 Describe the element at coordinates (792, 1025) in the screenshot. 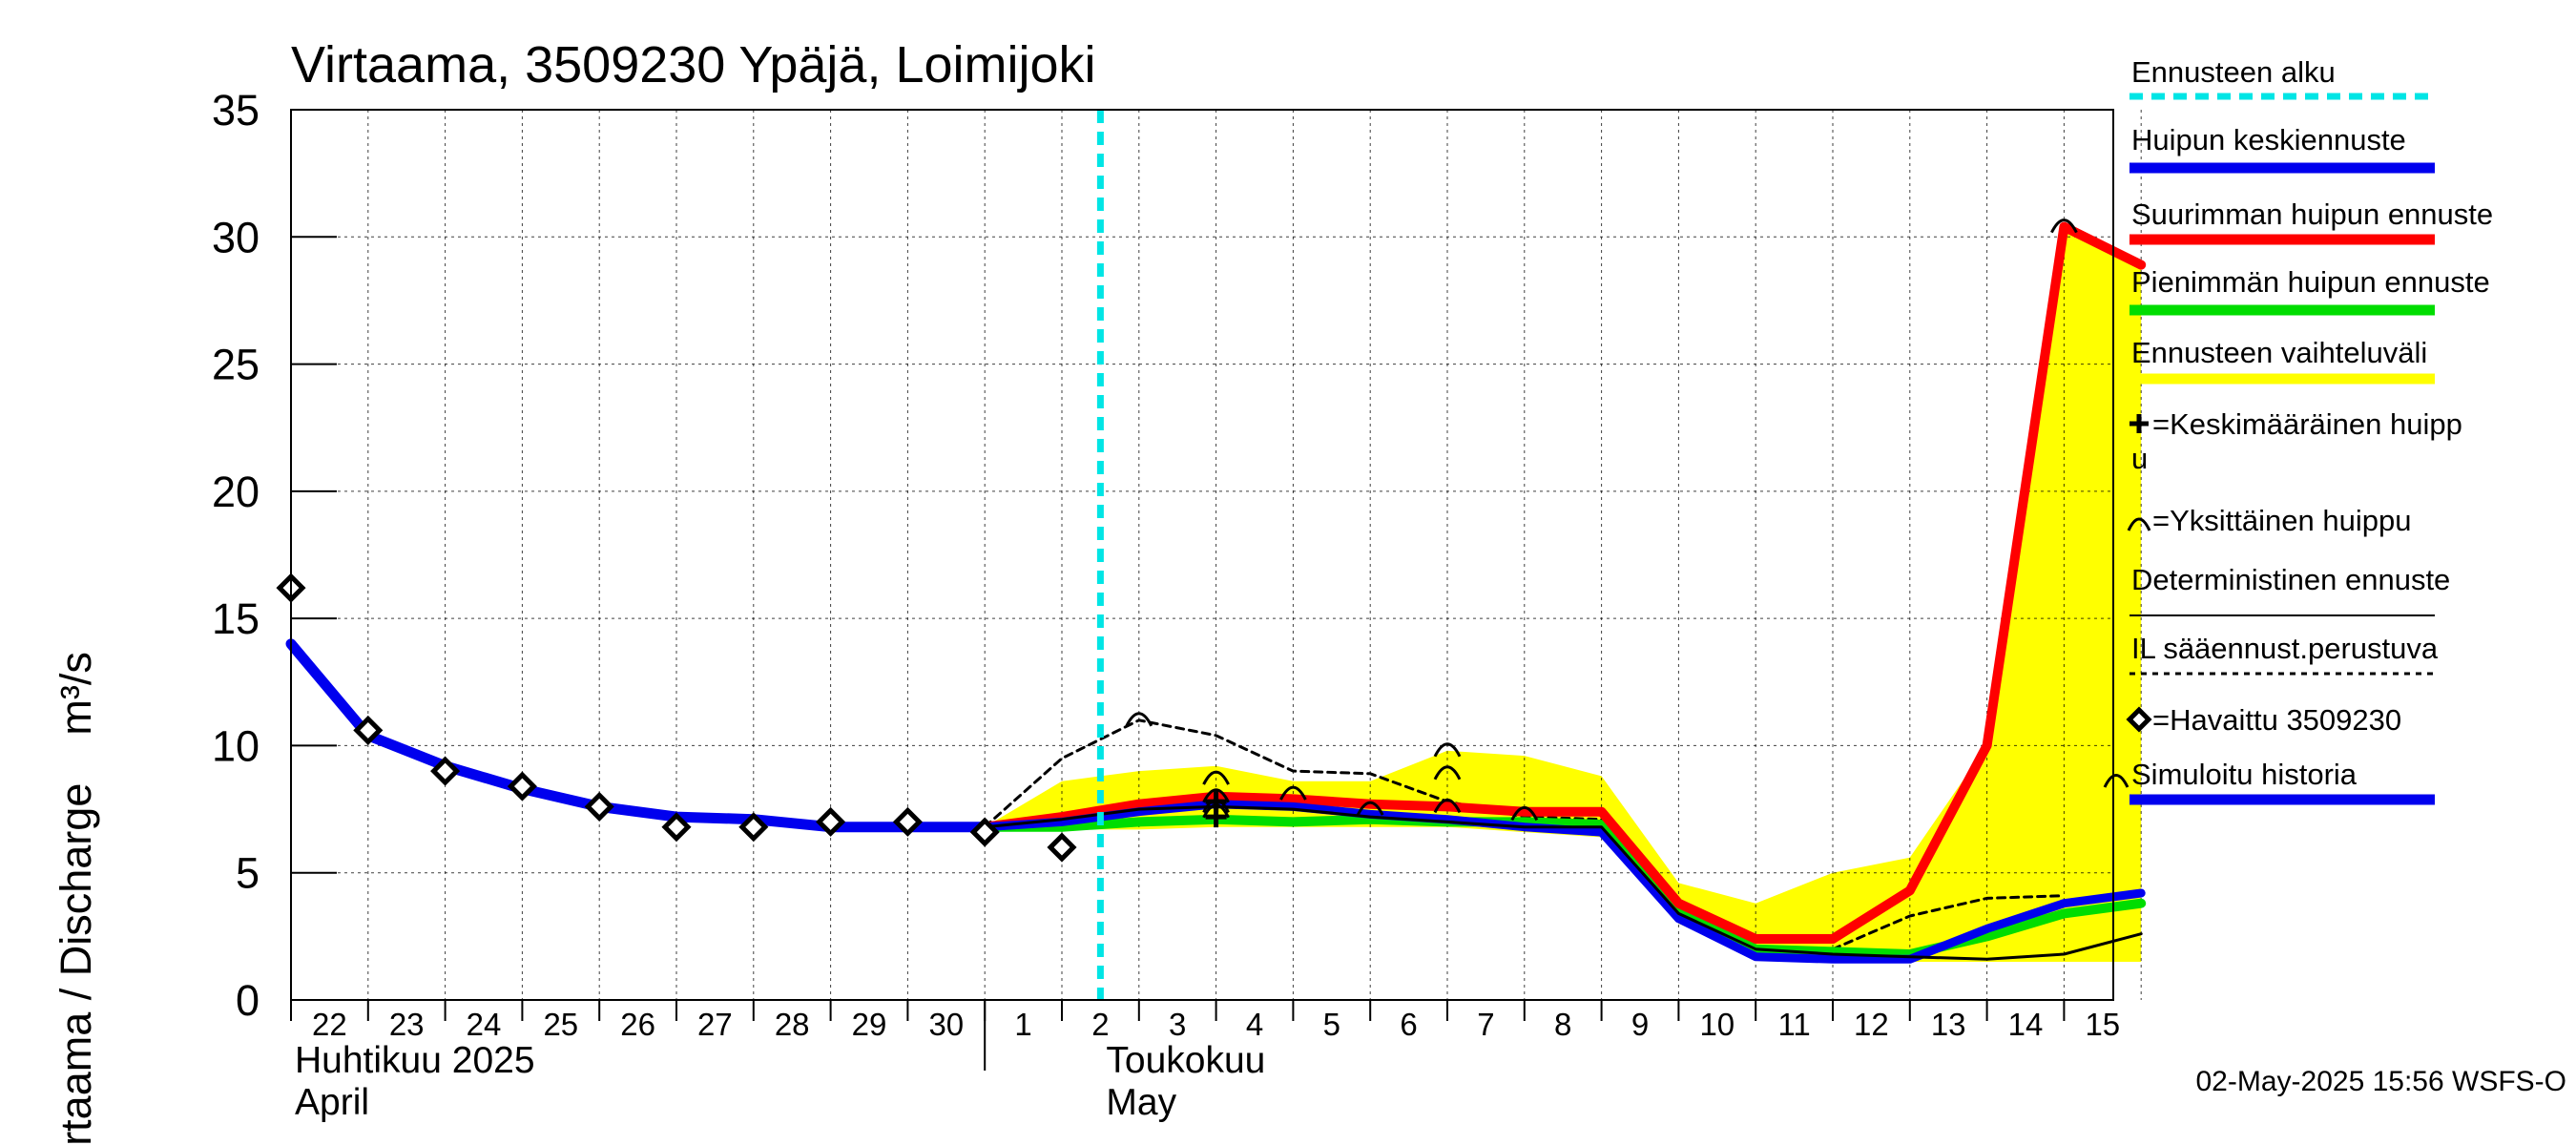

I see `x-day-label: 28` at that location.